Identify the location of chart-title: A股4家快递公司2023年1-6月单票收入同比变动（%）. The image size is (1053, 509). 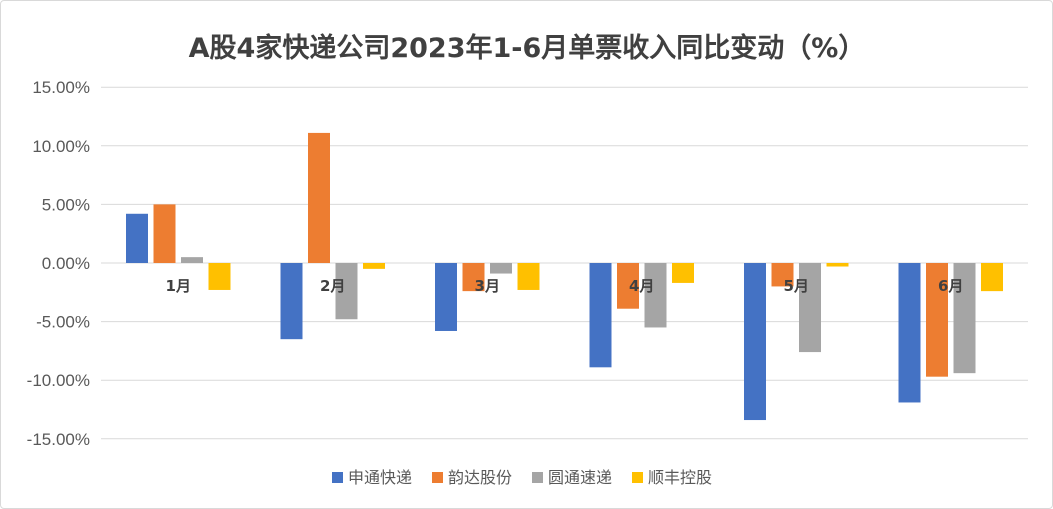
(527, 48).